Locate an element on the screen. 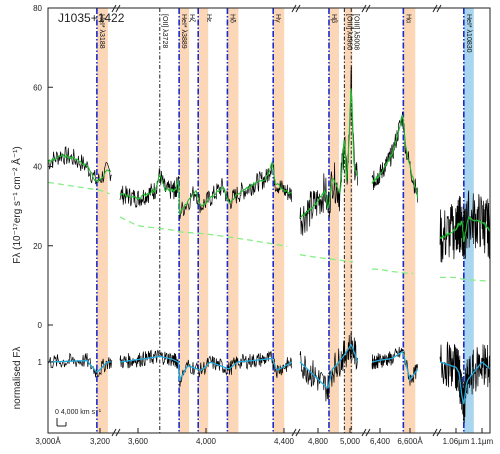  line-label-6: Hγ is located at coordinates (277, 18).